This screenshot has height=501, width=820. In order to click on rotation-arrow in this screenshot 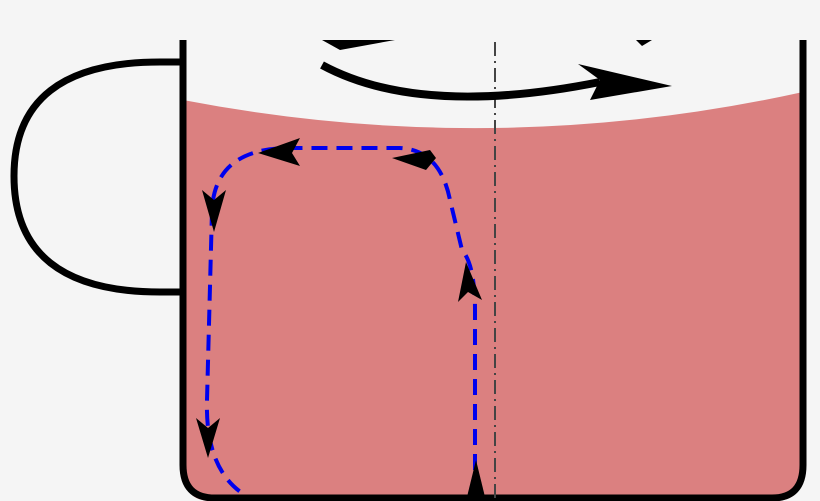, I will do `click(460, 81)`.